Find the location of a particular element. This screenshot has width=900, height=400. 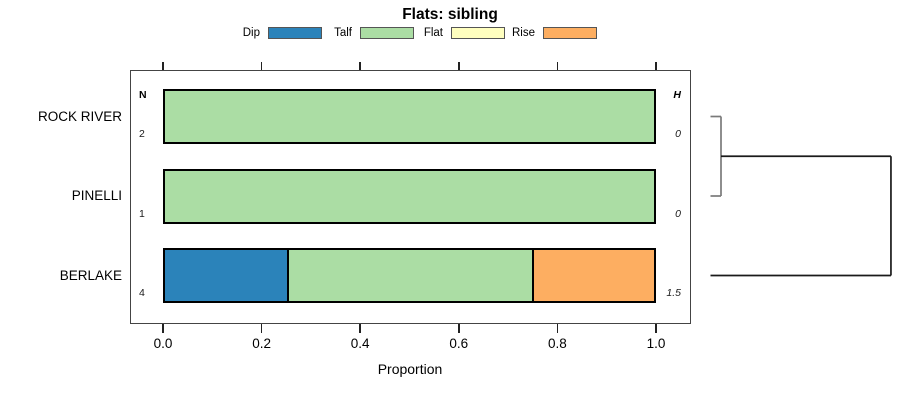

legend-item: Talf is located at coordinates (356, 33).